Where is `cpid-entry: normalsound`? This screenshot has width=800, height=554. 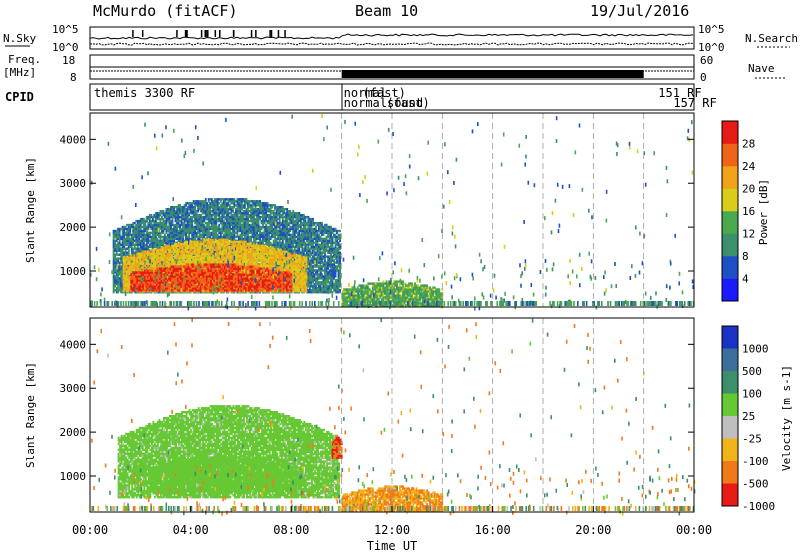
cpid-entry: normalsound is located at coordinates (383, 103).